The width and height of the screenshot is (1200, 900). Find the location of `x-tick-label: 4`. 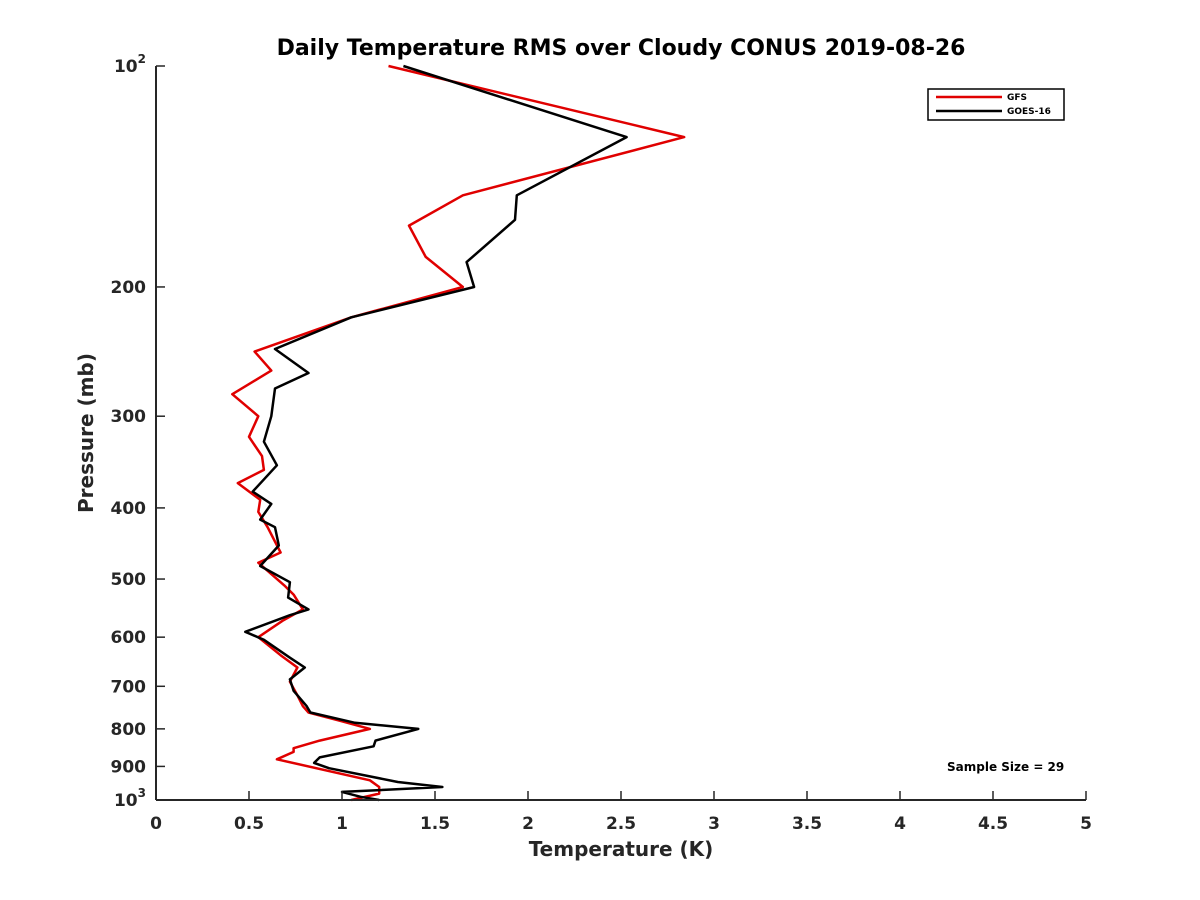

x-tick-label: 4 is located at coordinates (900, 824).